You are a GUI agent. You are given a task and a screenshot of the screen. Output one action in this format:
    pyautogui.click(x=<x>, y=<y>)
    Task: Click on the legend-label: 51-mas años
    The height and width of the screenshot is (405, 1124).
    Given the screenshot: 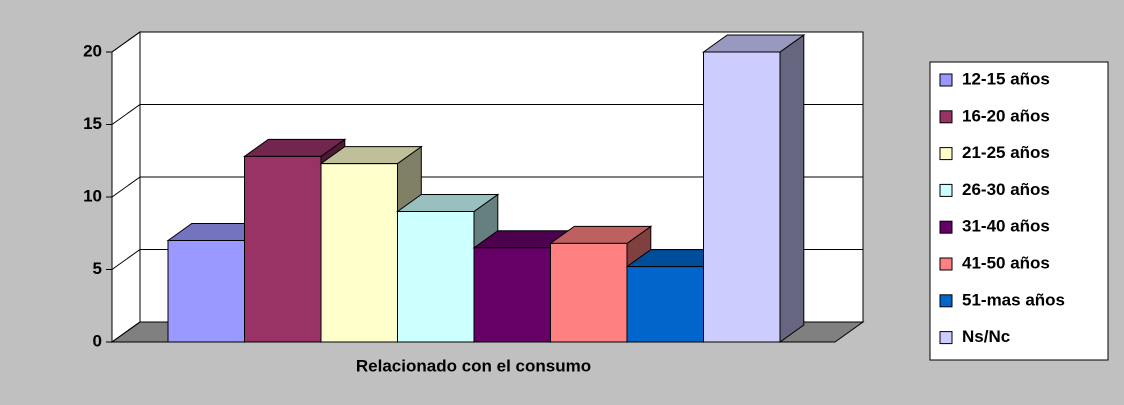 What is the action you would take?
    pyautogui.click(x=1013, y=299)
    